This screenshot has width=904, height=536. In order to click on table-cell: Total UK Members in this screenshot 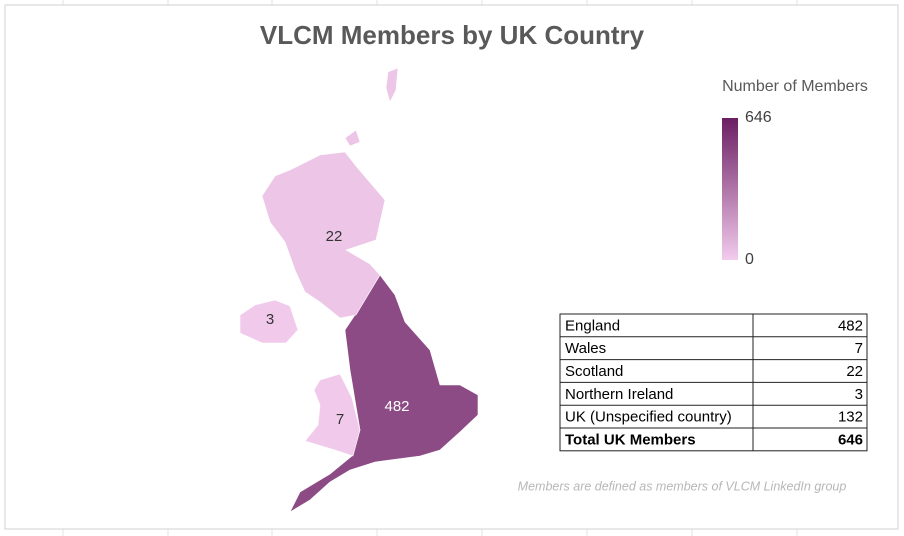, I will do `click(630, 439)`.